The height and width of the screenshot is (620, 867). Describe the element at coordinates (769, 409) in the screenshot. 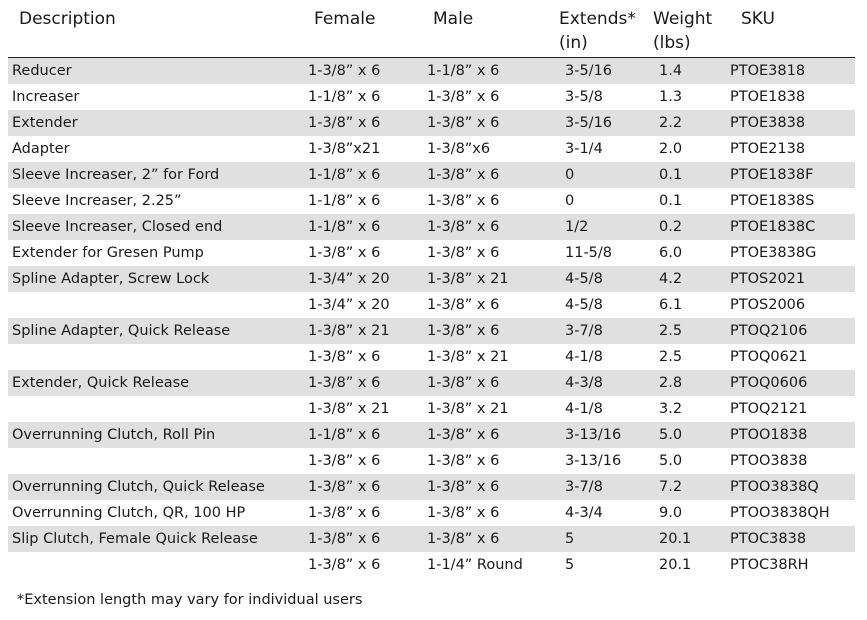

I see `cell-sku: PTOQ2121` at that location.